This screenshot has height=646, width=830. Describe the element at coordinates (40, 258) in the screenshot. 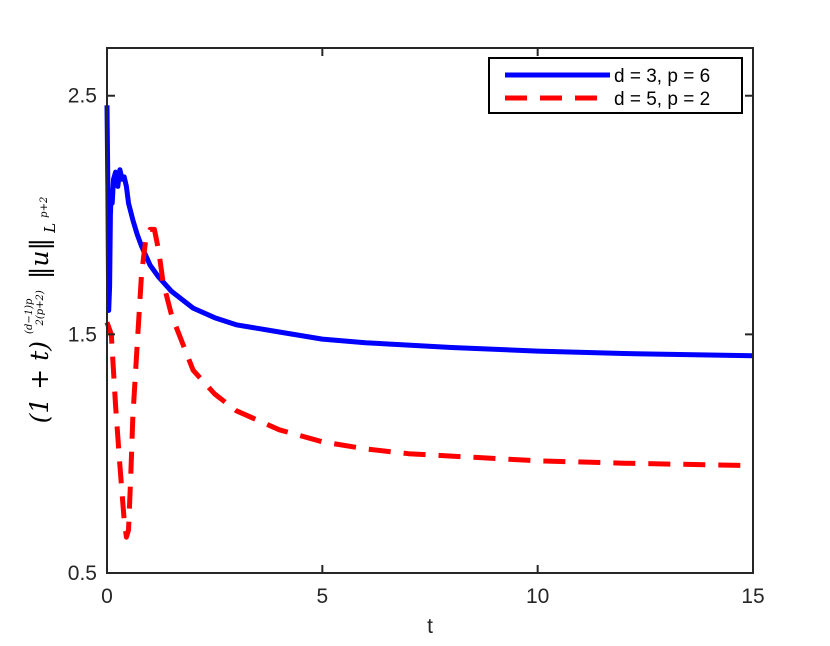

I see `y-axis-title-norm: ‖u‖` at that location.